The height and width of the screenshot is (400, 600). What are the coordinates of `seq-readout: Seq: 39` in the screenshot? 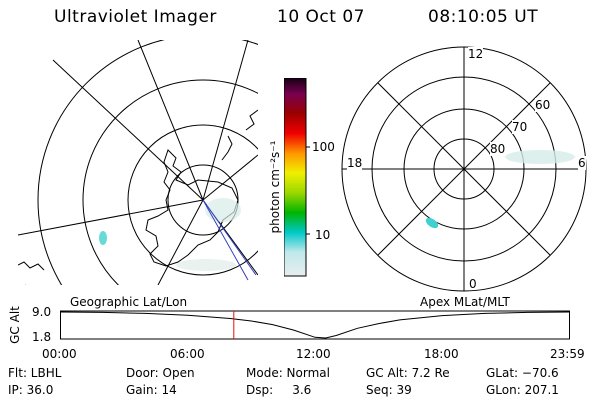 It's located at (389, 390).